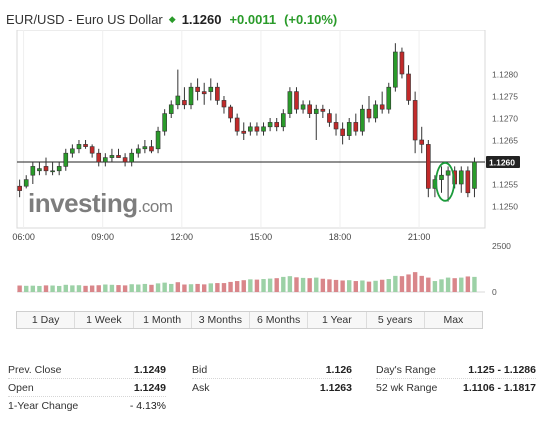 The height and width of the screenshot is (425, 546). Describe the element at coordinates (87, 406) in the screenshot. I see `stat-1-year-change: 1-Year Change - 4.13%` at that location.